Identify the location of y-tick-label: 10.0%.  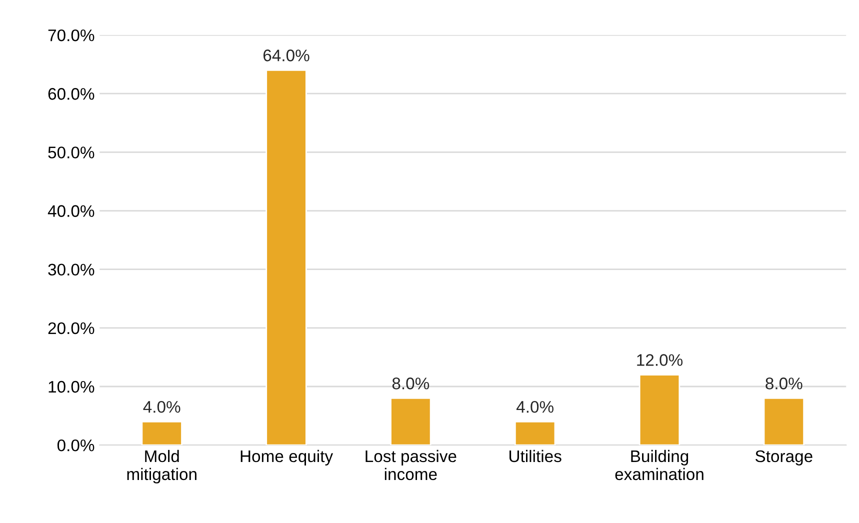
(71, 386).